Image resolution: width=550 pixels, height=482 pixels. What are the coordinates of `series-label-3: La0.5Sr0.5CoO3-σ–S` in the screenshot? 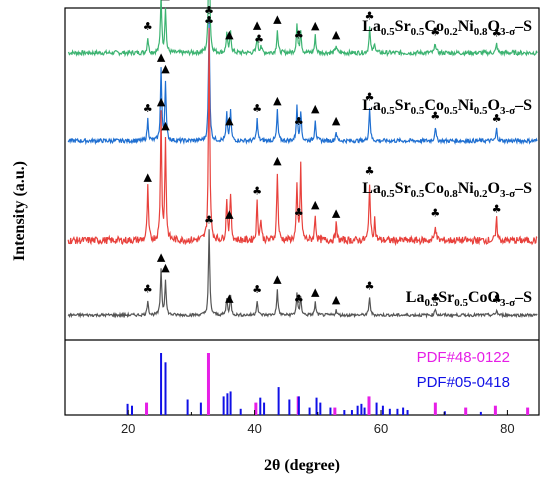 It's located at (469, 299).